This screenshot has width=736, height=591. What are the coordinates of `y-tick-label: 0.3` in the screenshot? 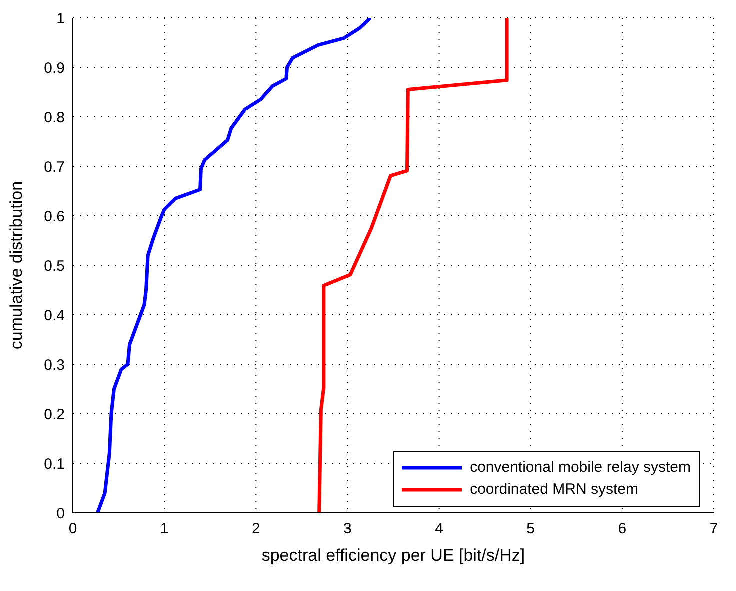 It's located at (54, 365).